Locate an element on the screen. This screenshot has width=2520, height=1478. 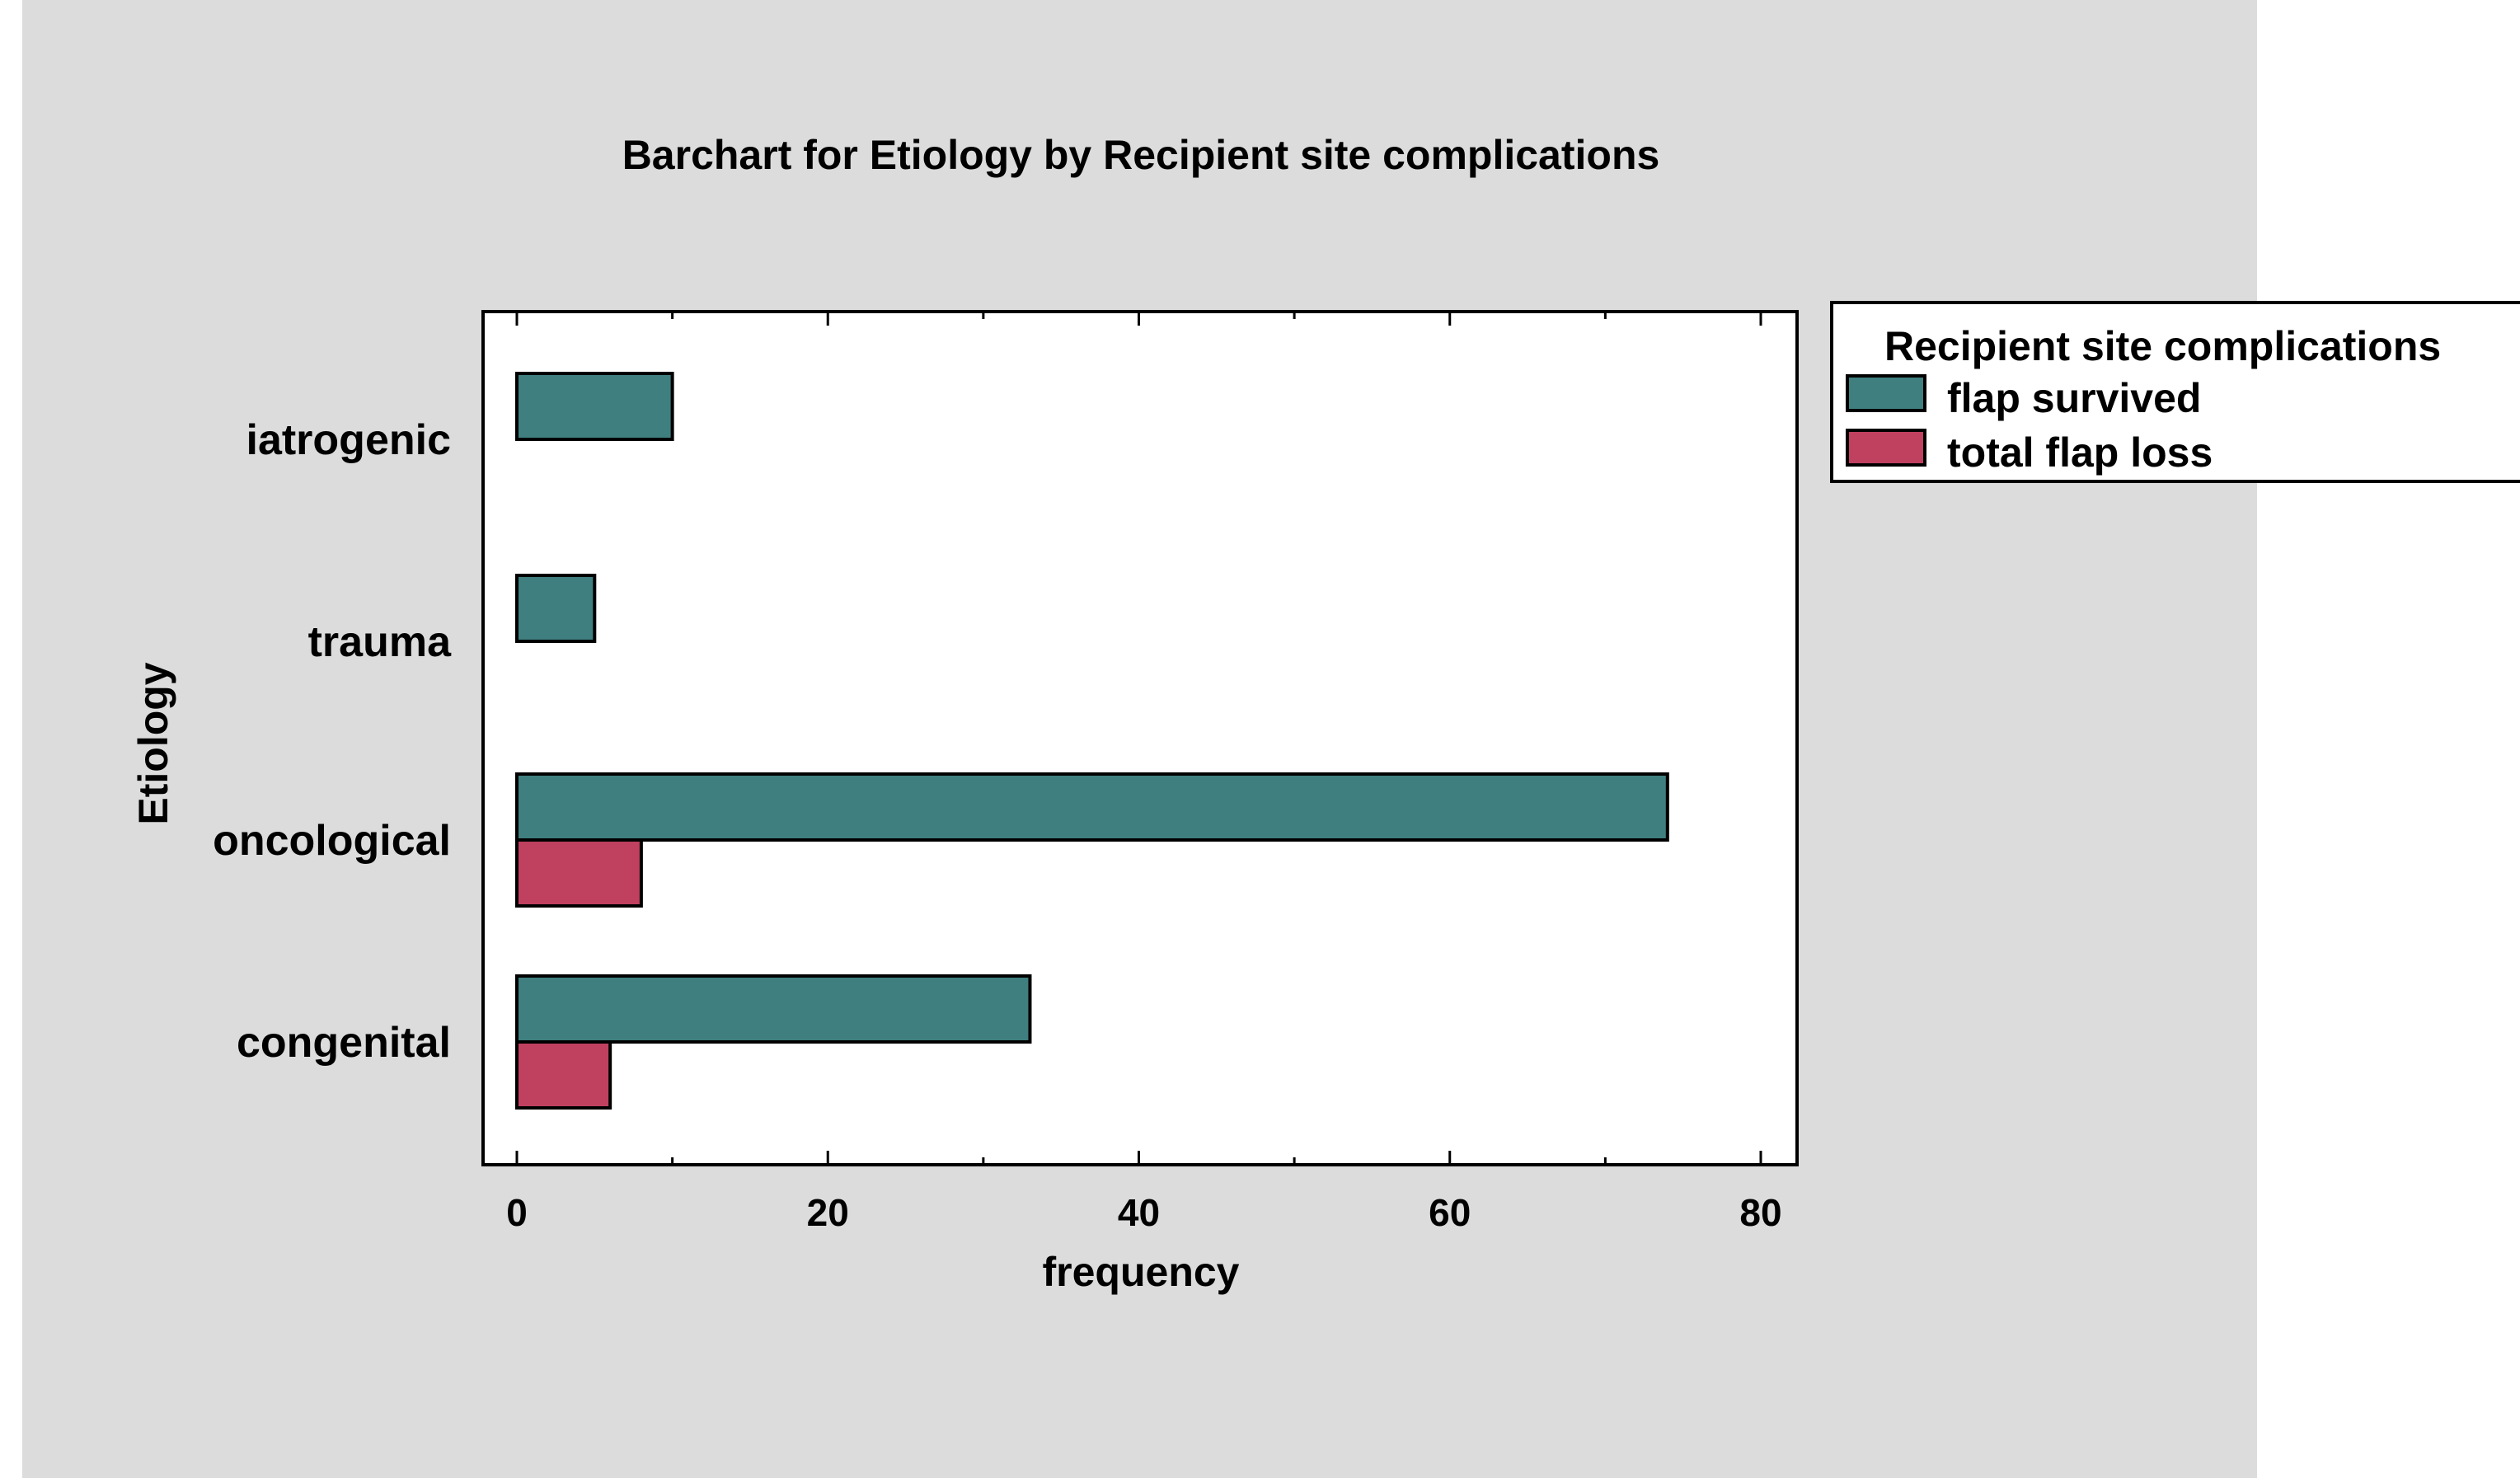
legend-swatch-flap-survived is located at coordinates (1886, 393).